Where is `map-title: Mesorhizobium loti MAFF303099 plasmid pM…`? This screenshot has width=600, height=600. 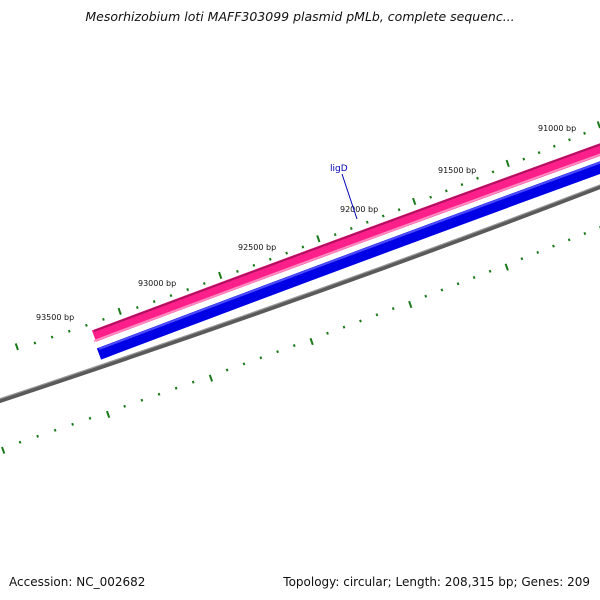
map-title: Mesorhizobium loti MAFF303099 plasmid pM… is located at coordinates (300, 16).